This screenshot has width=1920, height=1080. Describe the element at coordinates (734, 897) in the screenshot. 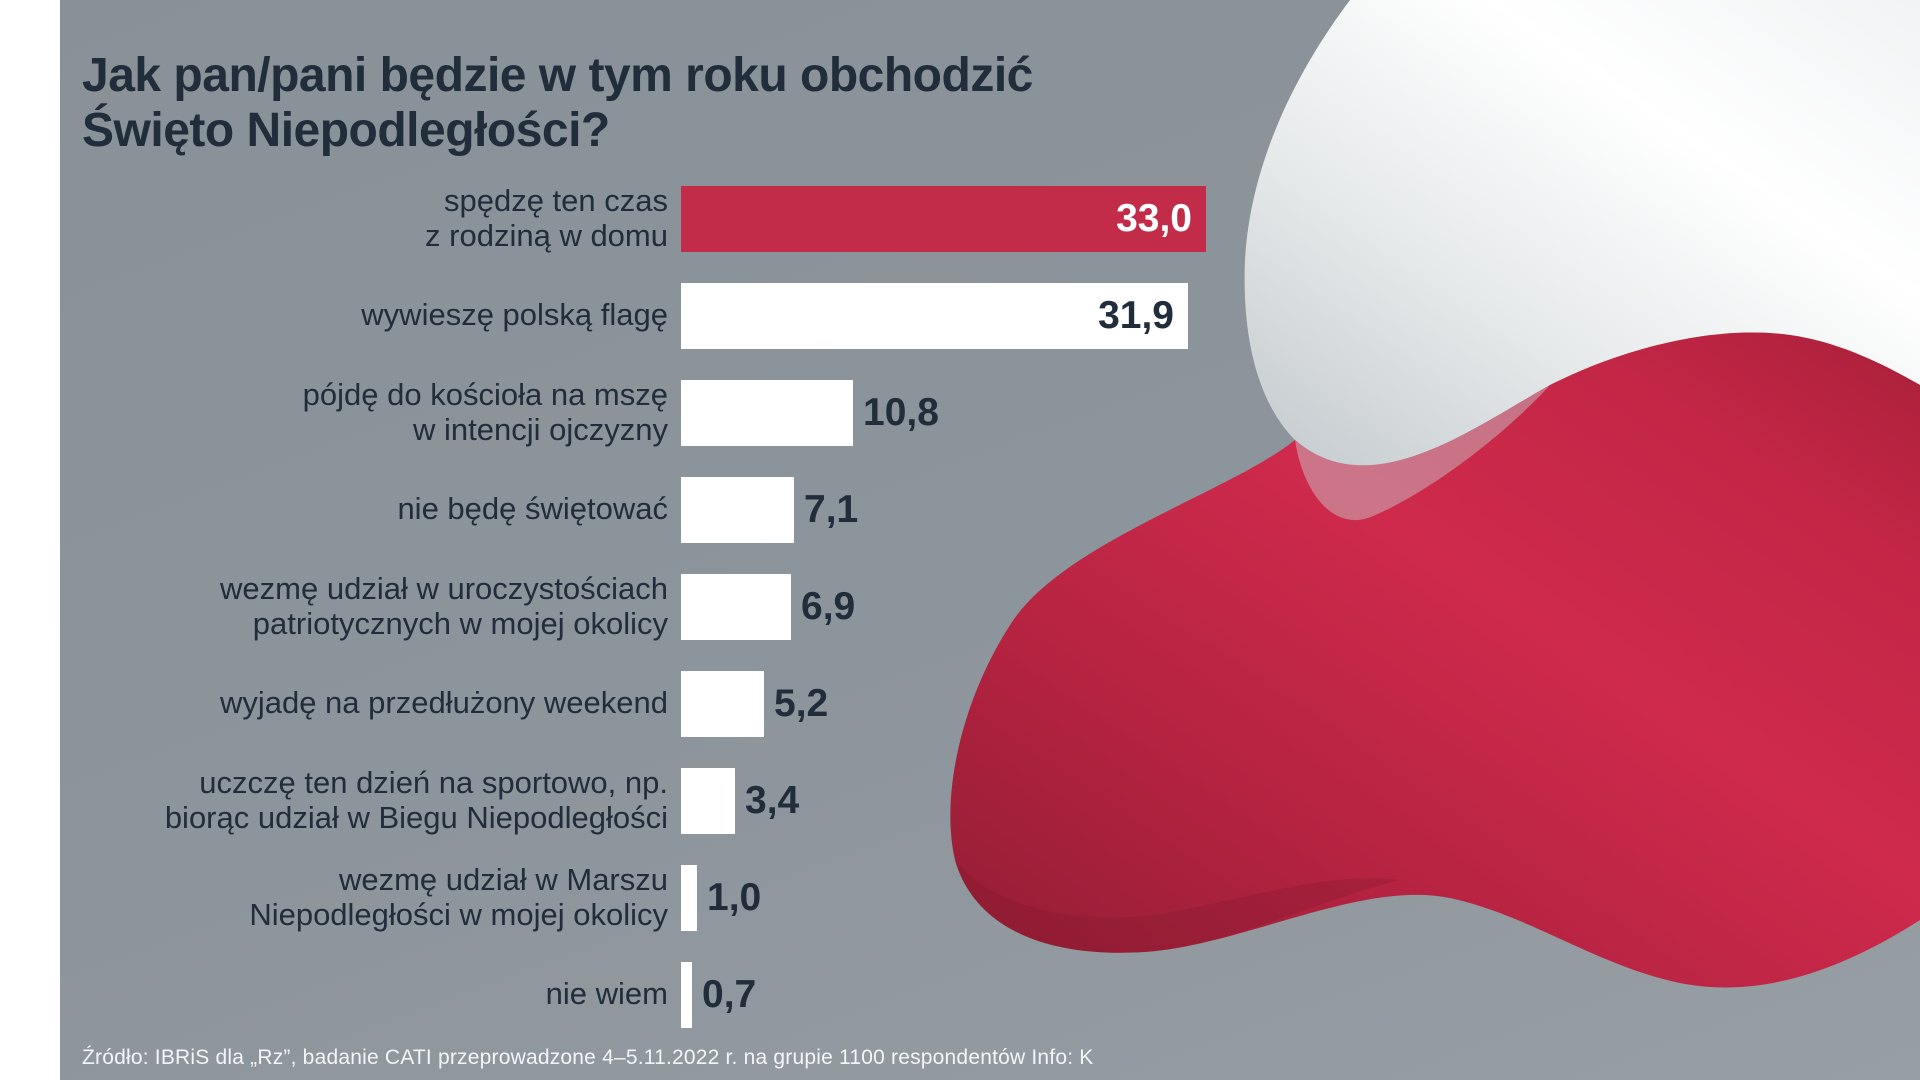

I see `bar-value: 1,0` at that location.